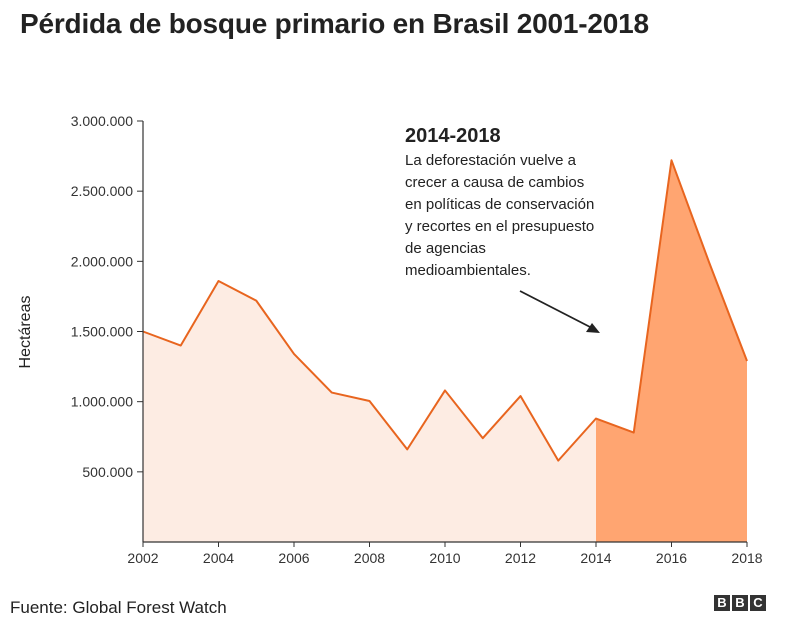  Describe the element at coordinates (25, 332) in the screenshot. I see `y-axis-label: Hectáreas` at that location.